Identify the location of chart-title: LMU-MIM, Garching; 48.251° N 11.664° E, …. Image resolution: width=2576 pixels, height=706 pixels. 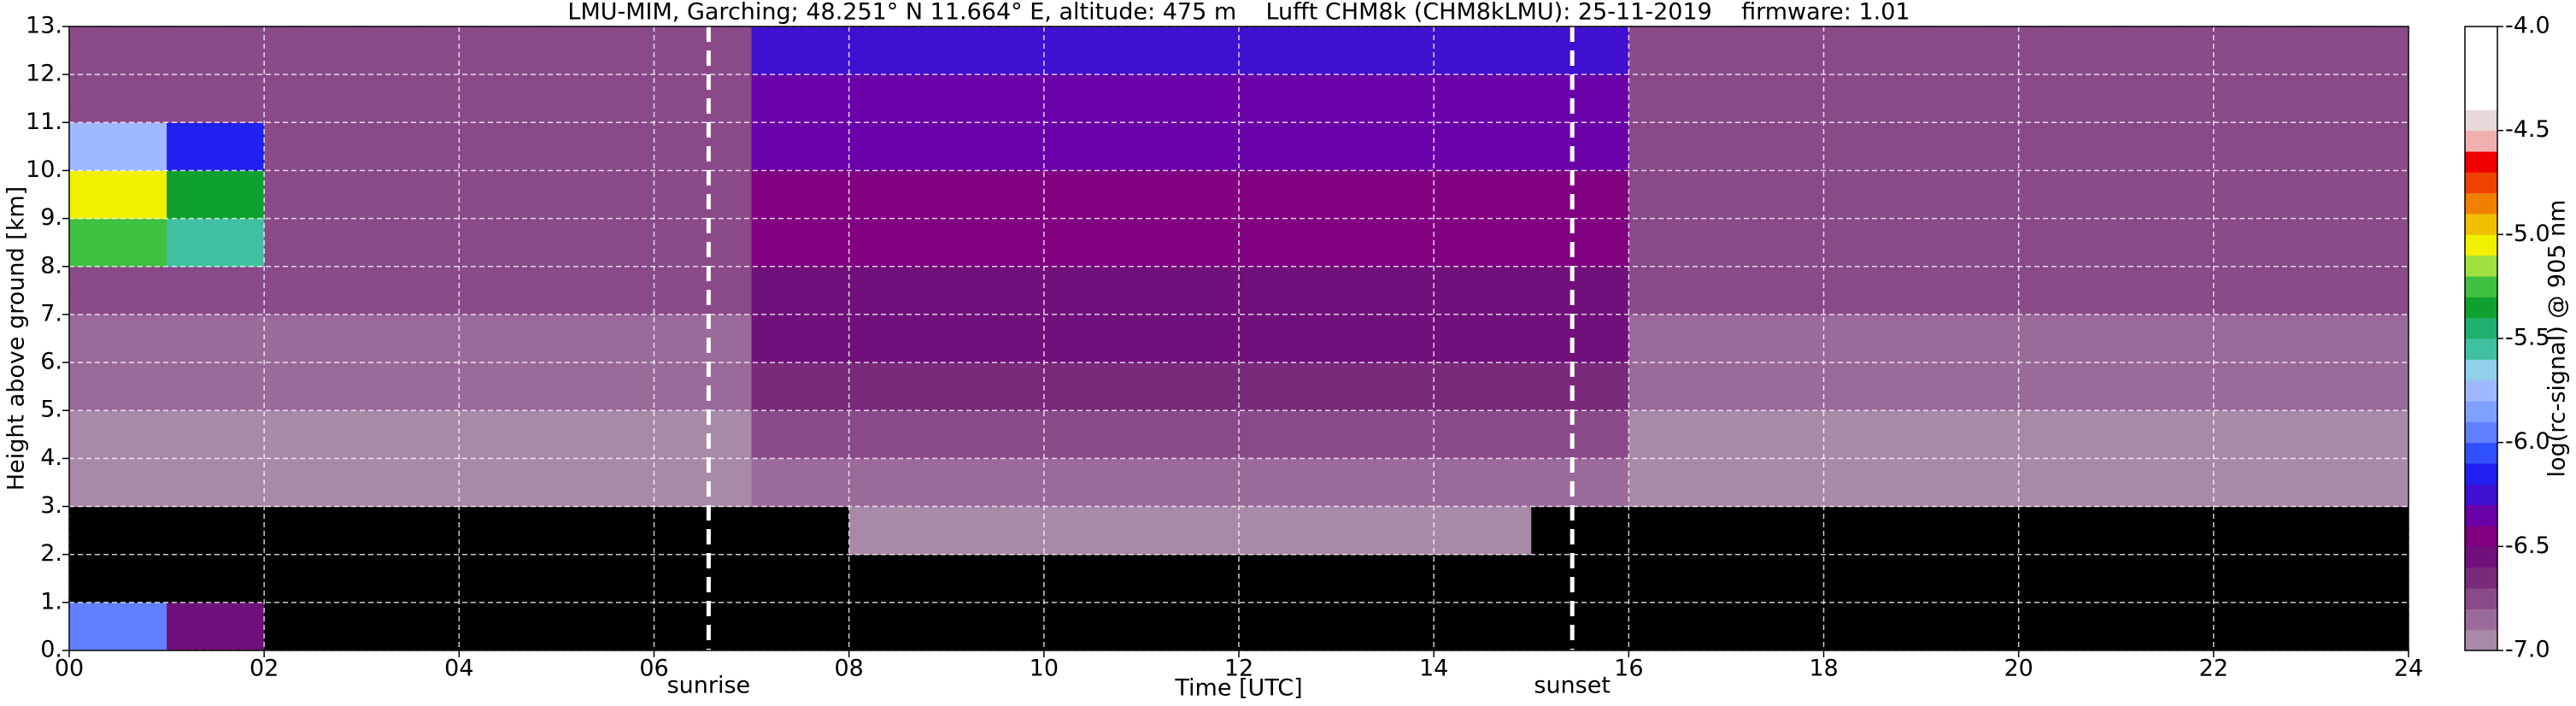
(1238, 13).